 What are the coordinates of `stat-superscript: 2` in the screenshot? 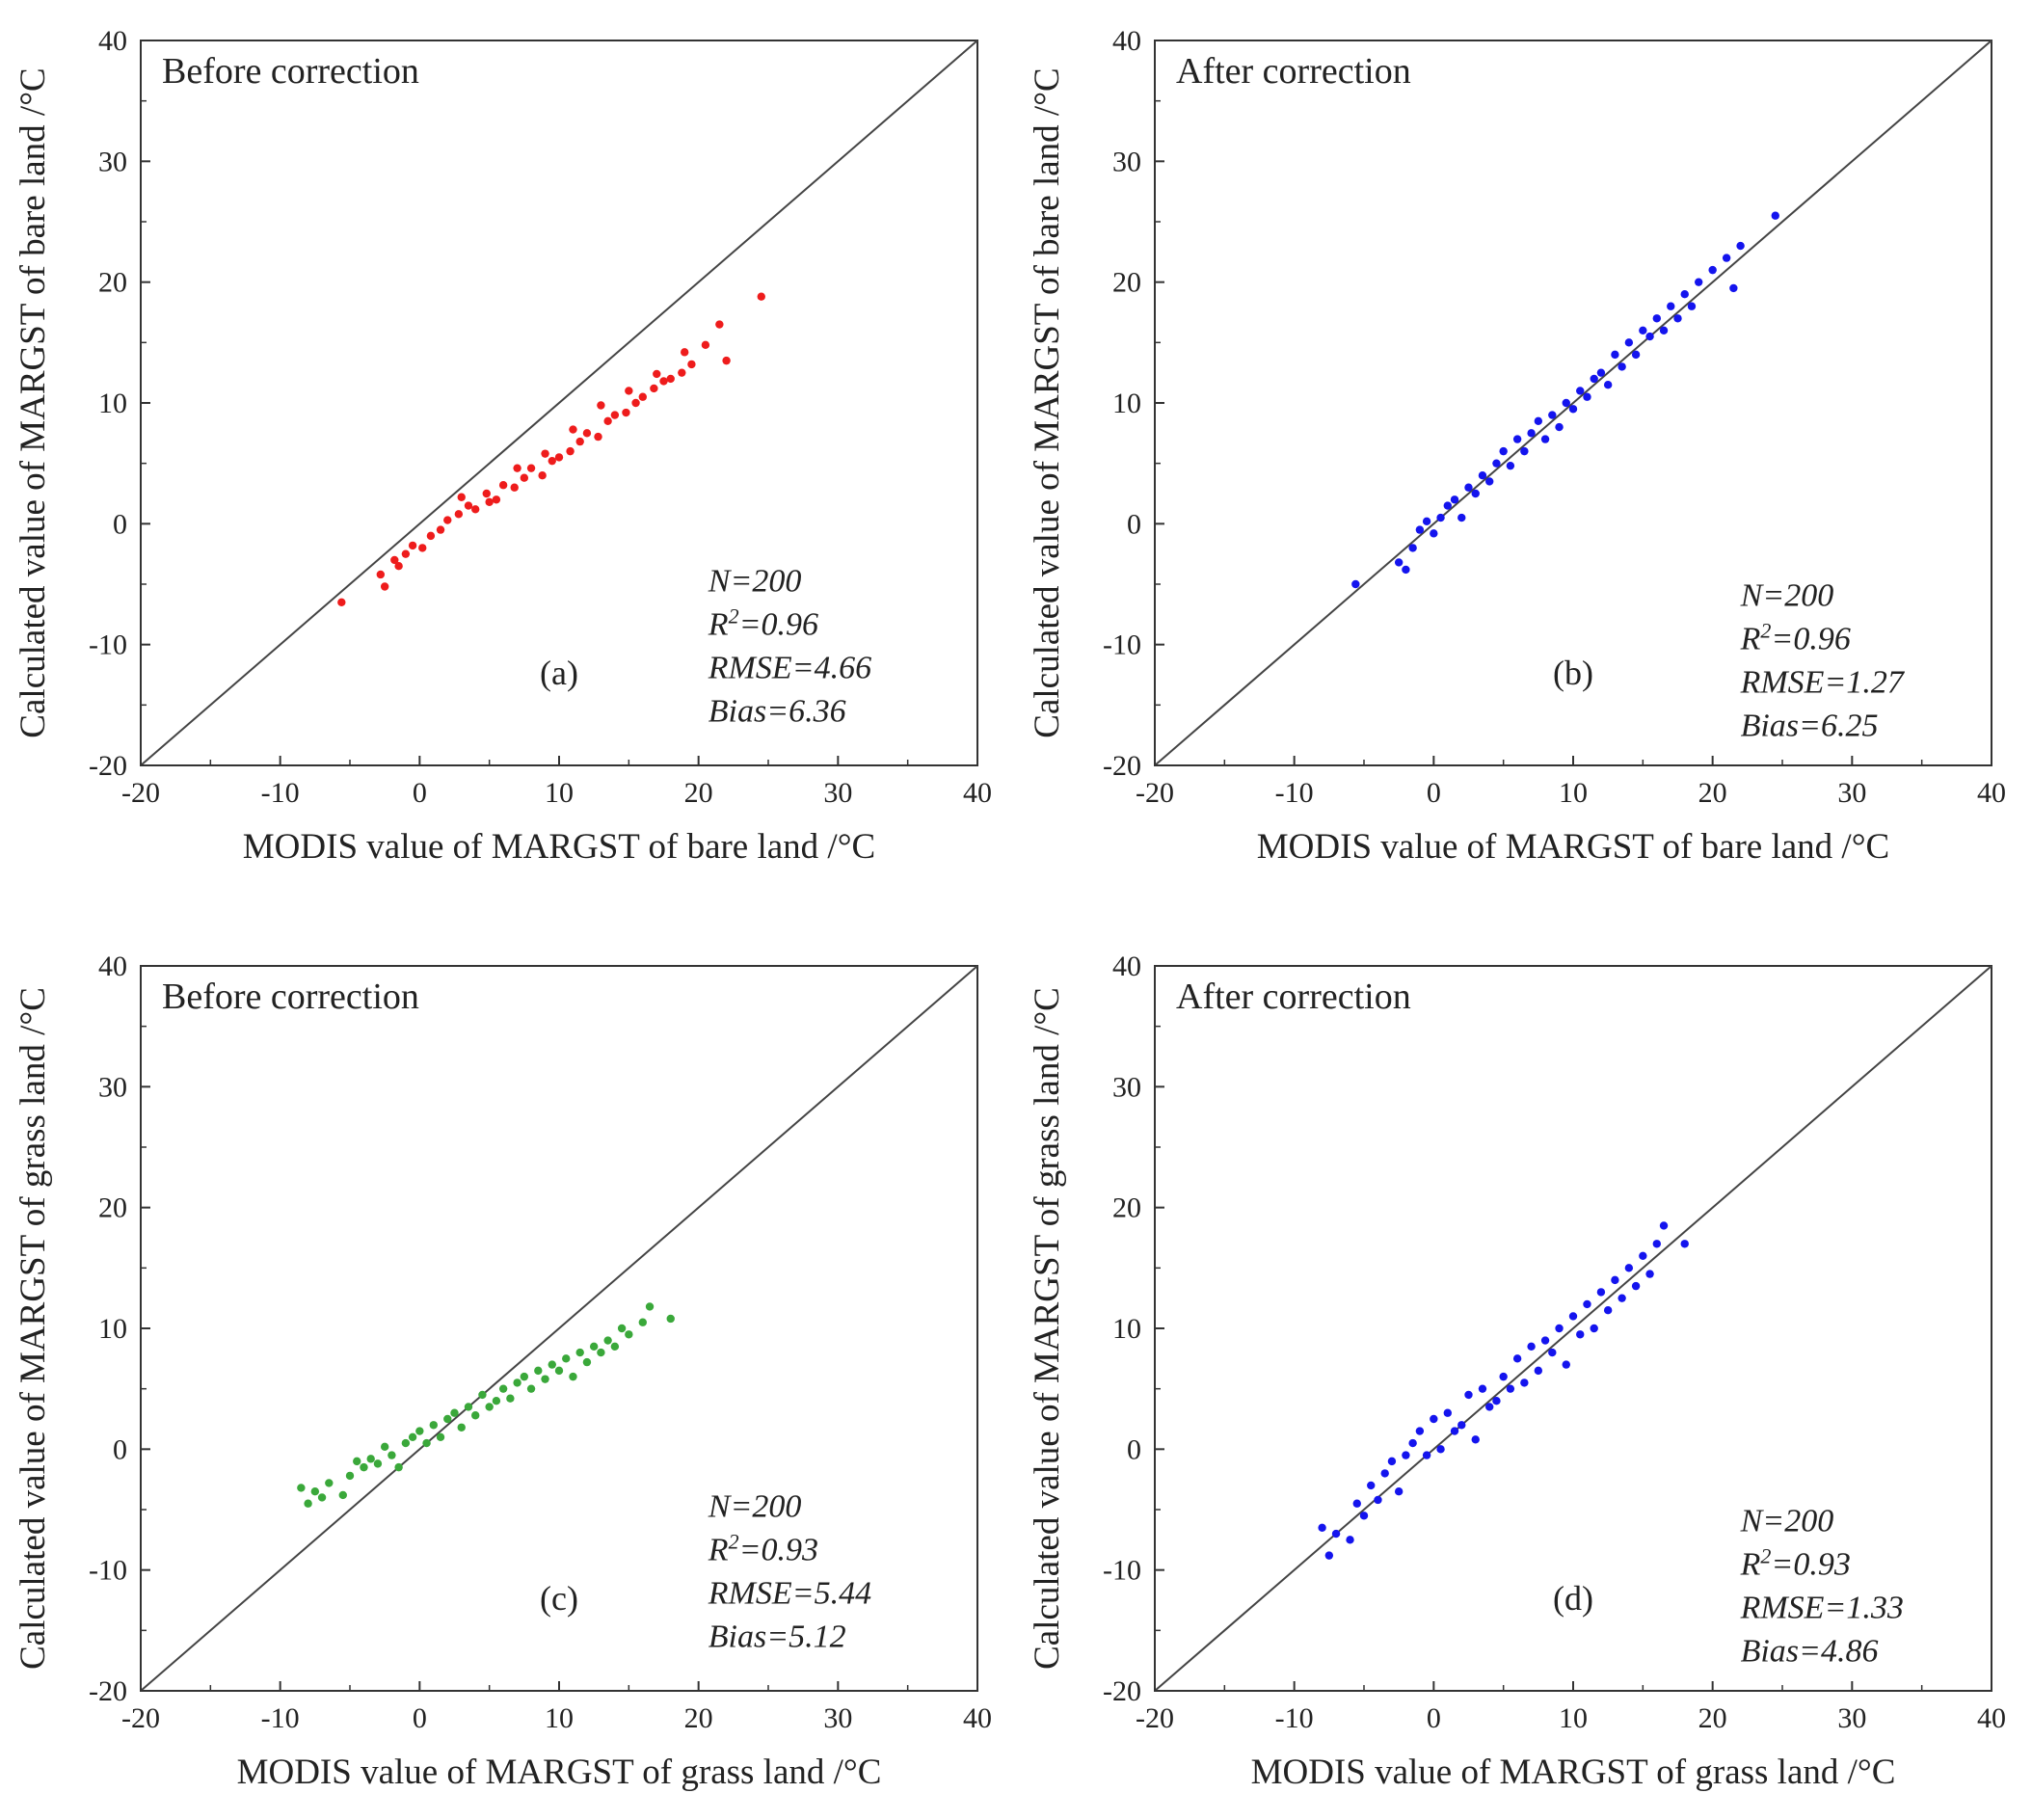 It's located at (1765, 1556).